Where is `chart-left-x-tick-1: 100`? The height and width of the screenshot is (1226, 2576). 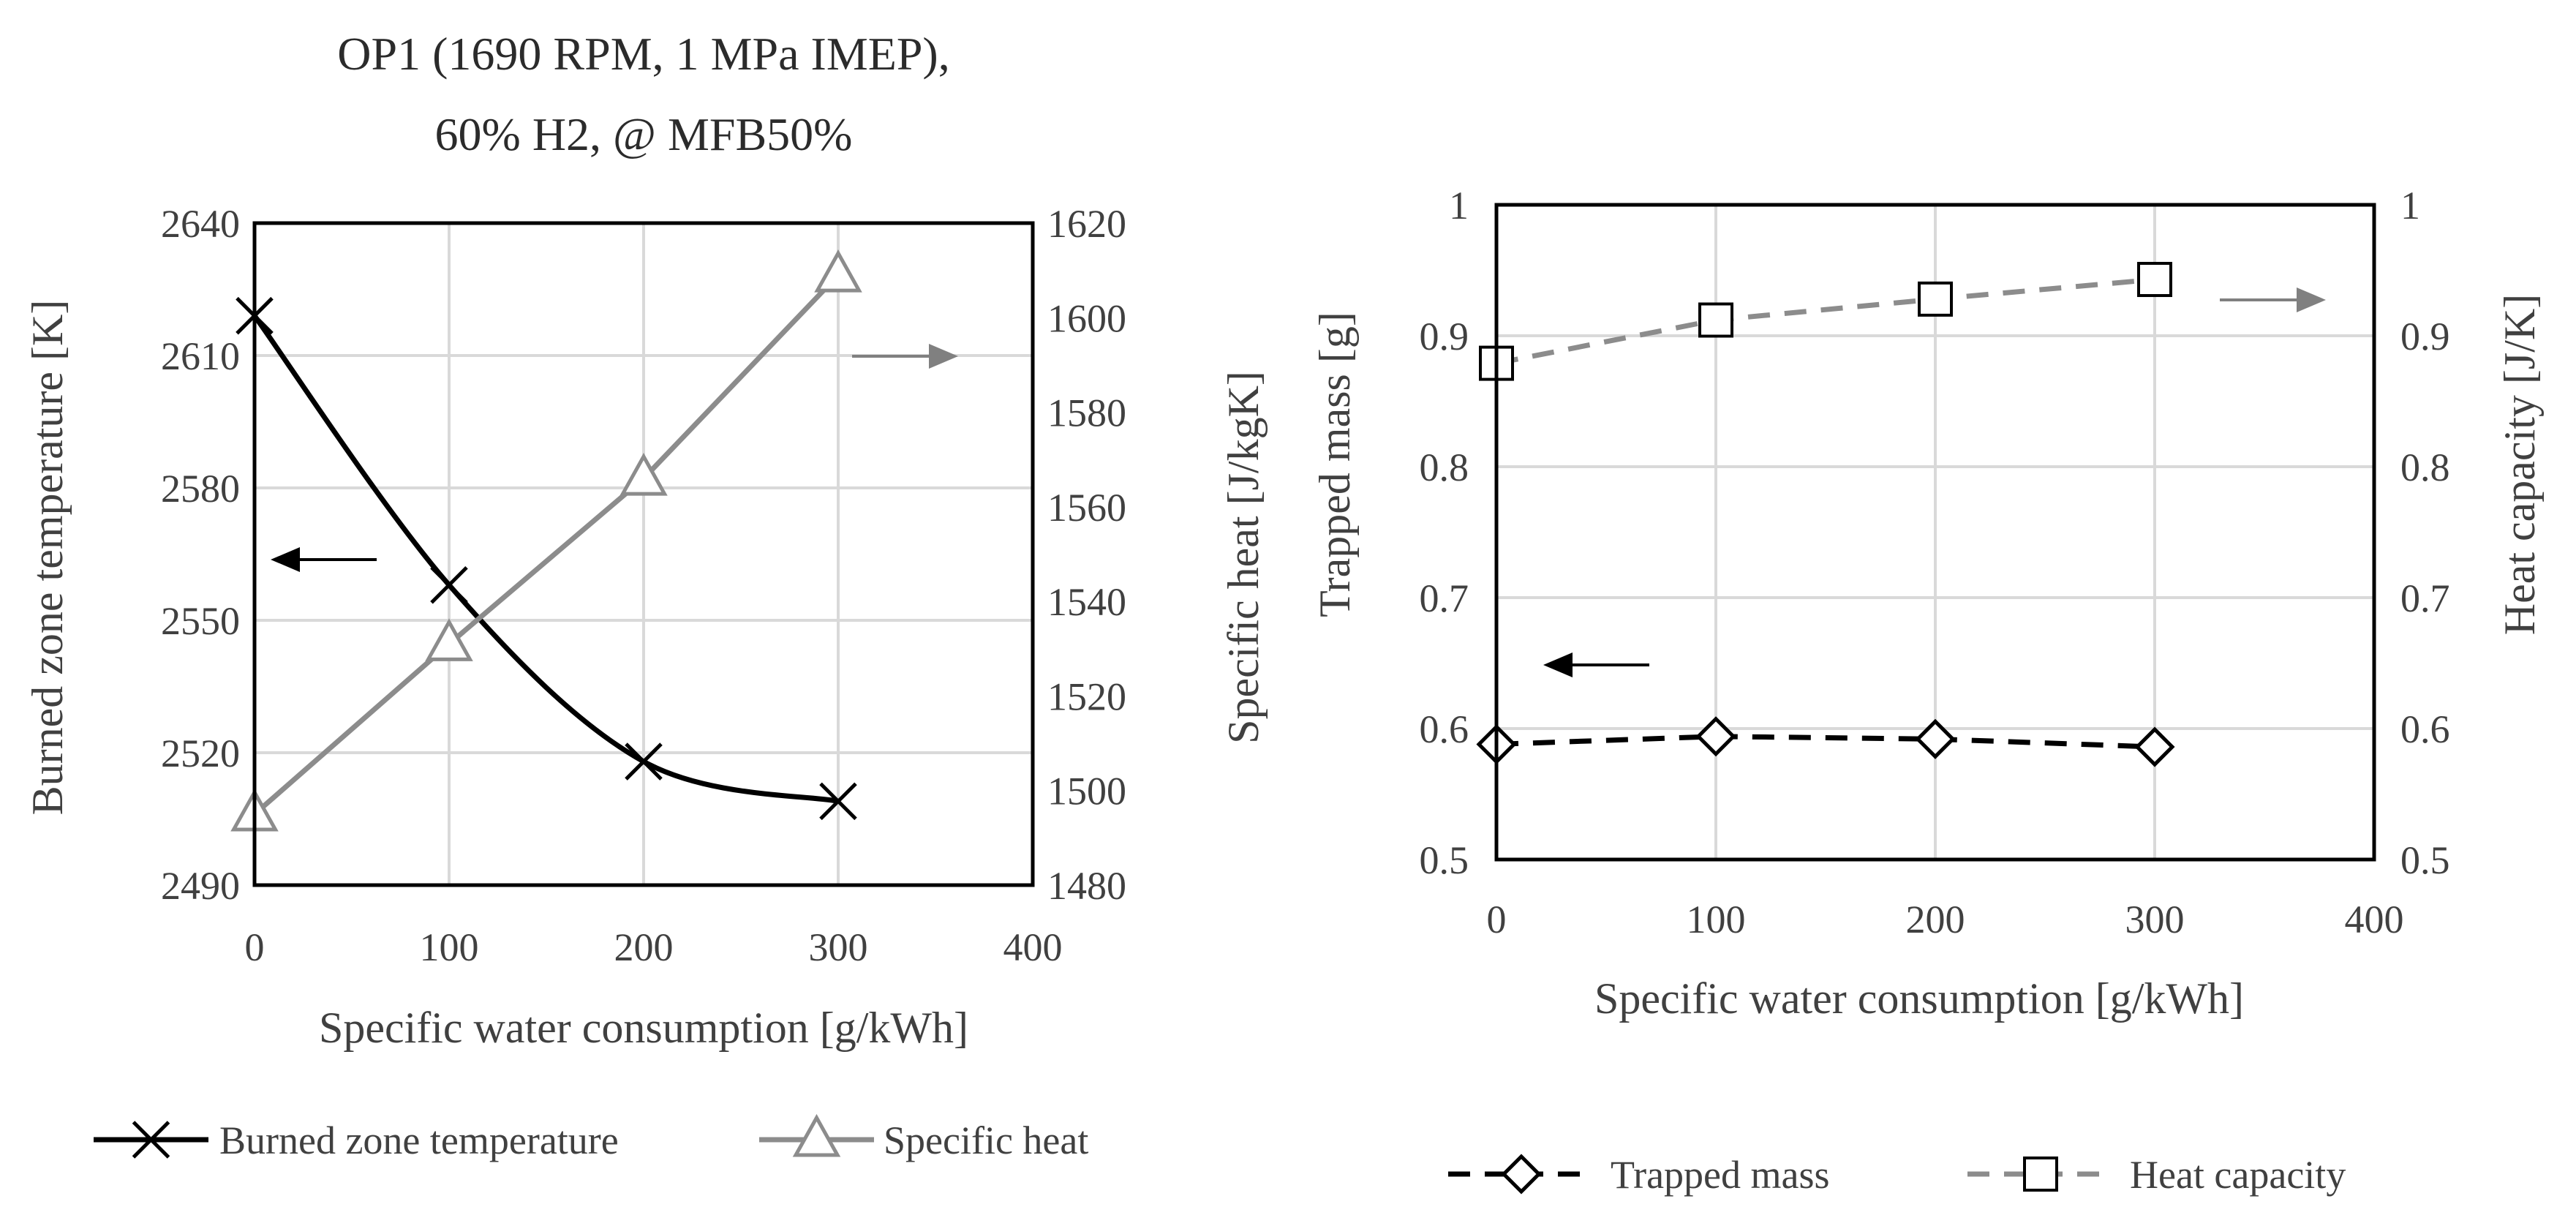 chart-left-x-tick-1: 100 is located at coordinates (449, 947).